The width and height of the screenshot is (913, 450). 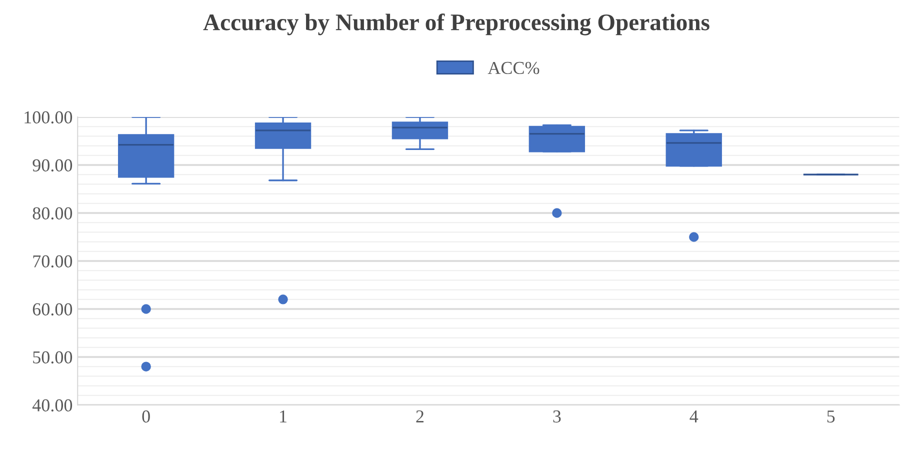 What do you see at coordinates (52, 261) in the screenshot?
I see `y-tick-label: 70.00` at bounding box center [52, 261].